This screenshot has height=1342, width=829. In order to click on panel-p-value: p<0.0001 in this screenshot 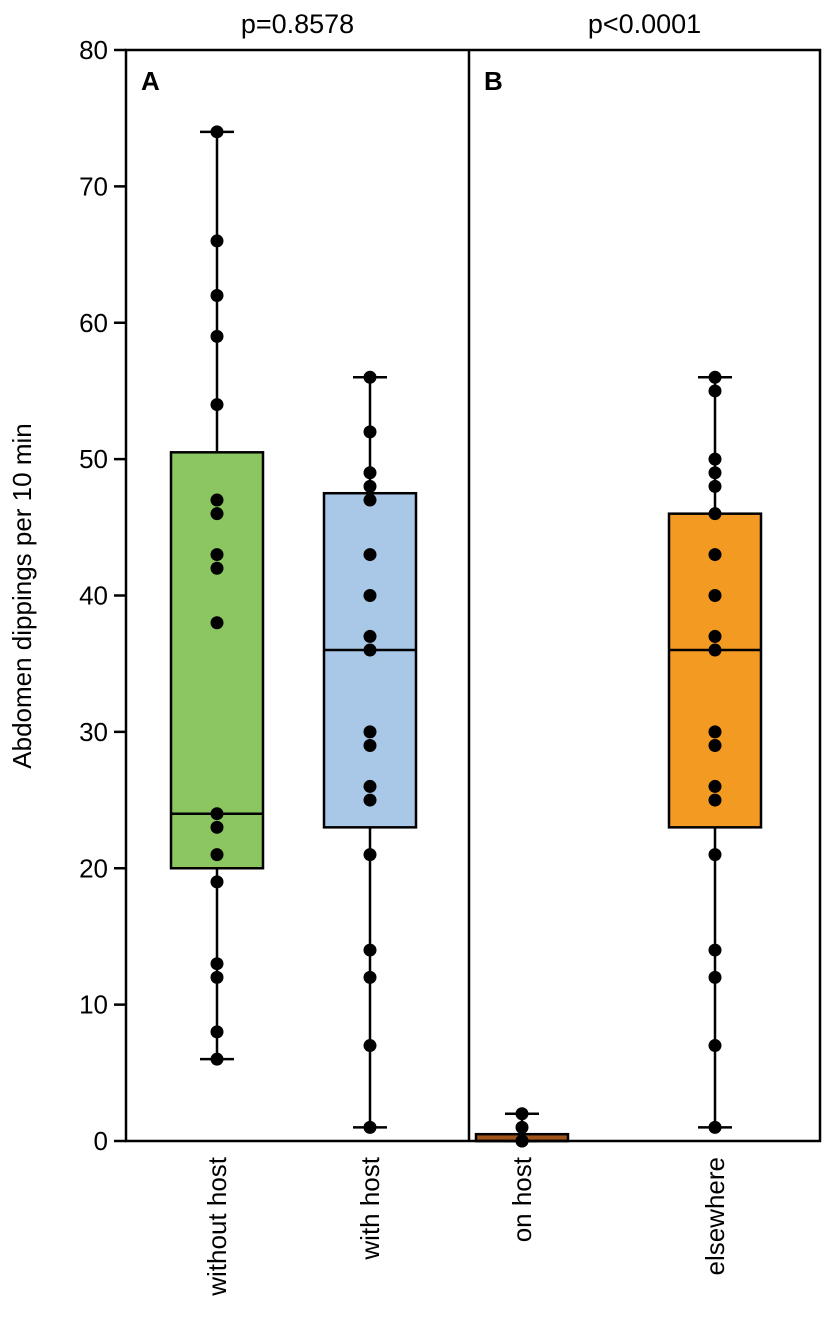, I will do `click(644, 24)`.